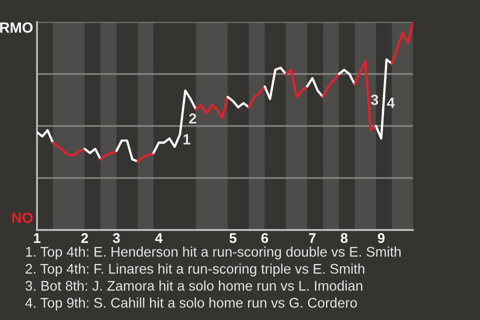 Image resolution: width=480 pixels, height=320 pixels. I want to click on x-tick-label: 1, so click(37, 238).